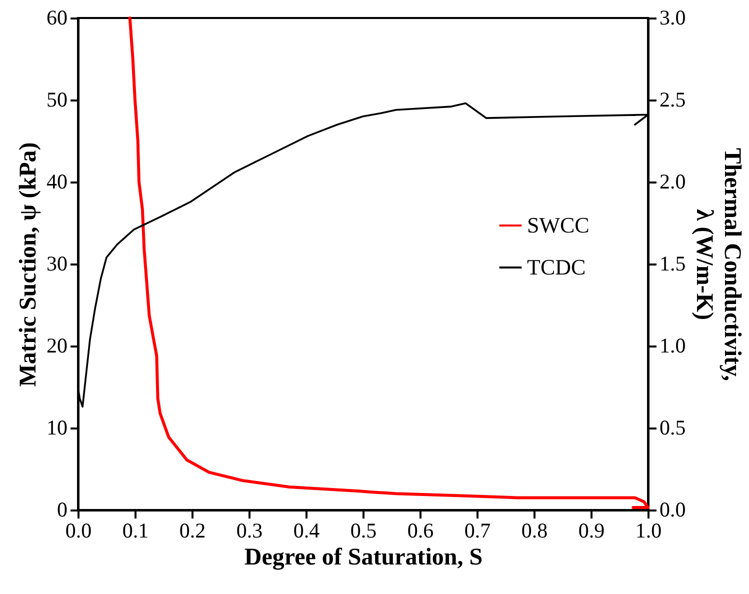  Describe the element at coordinates (673, 100) in the screenshot. I see `y2-tick-label: 2.5` at that location.